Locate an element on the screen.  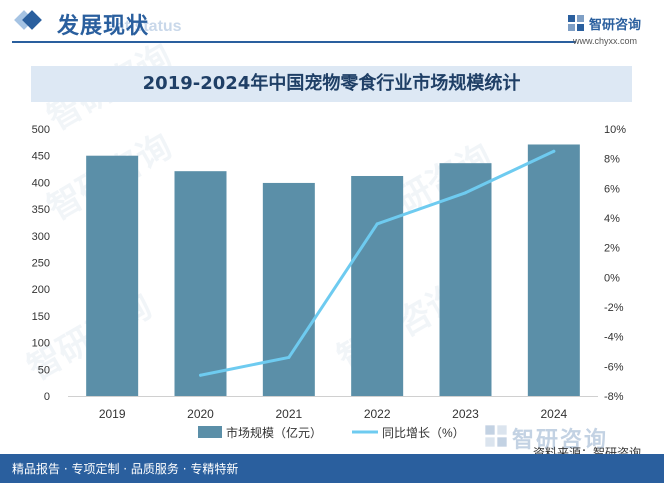
y-left-tick-label: 0 is located at coordinates (47, 397).